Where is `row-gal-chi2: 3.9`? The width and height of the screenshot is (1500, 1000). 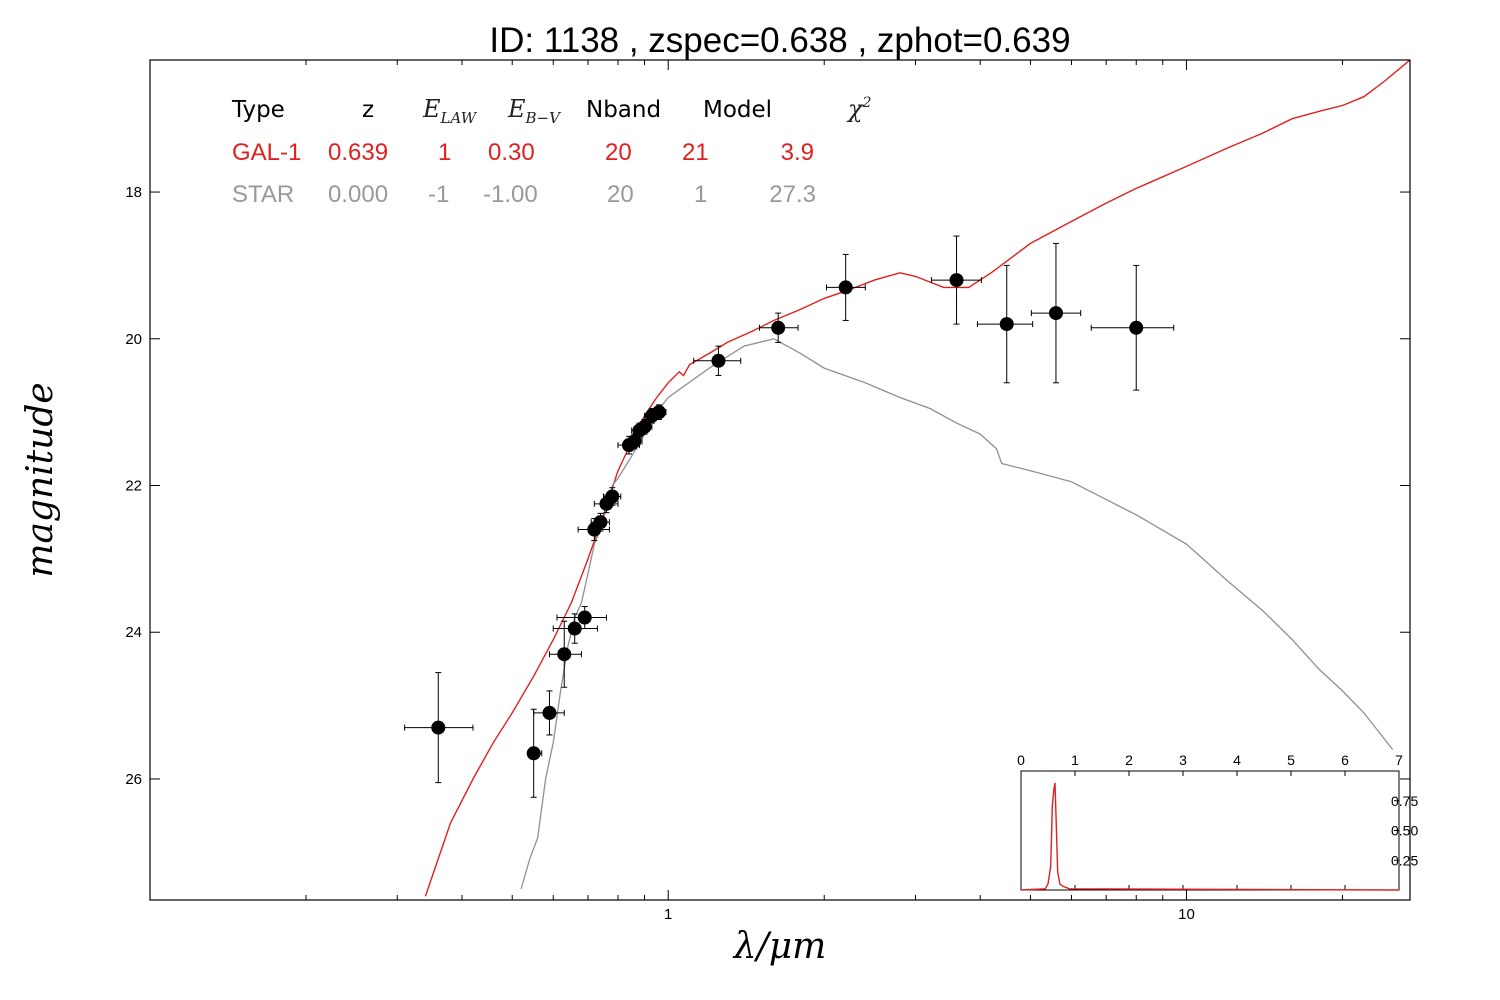
row-gal-chi2: 3.9 is located at coordinates (797, 152).